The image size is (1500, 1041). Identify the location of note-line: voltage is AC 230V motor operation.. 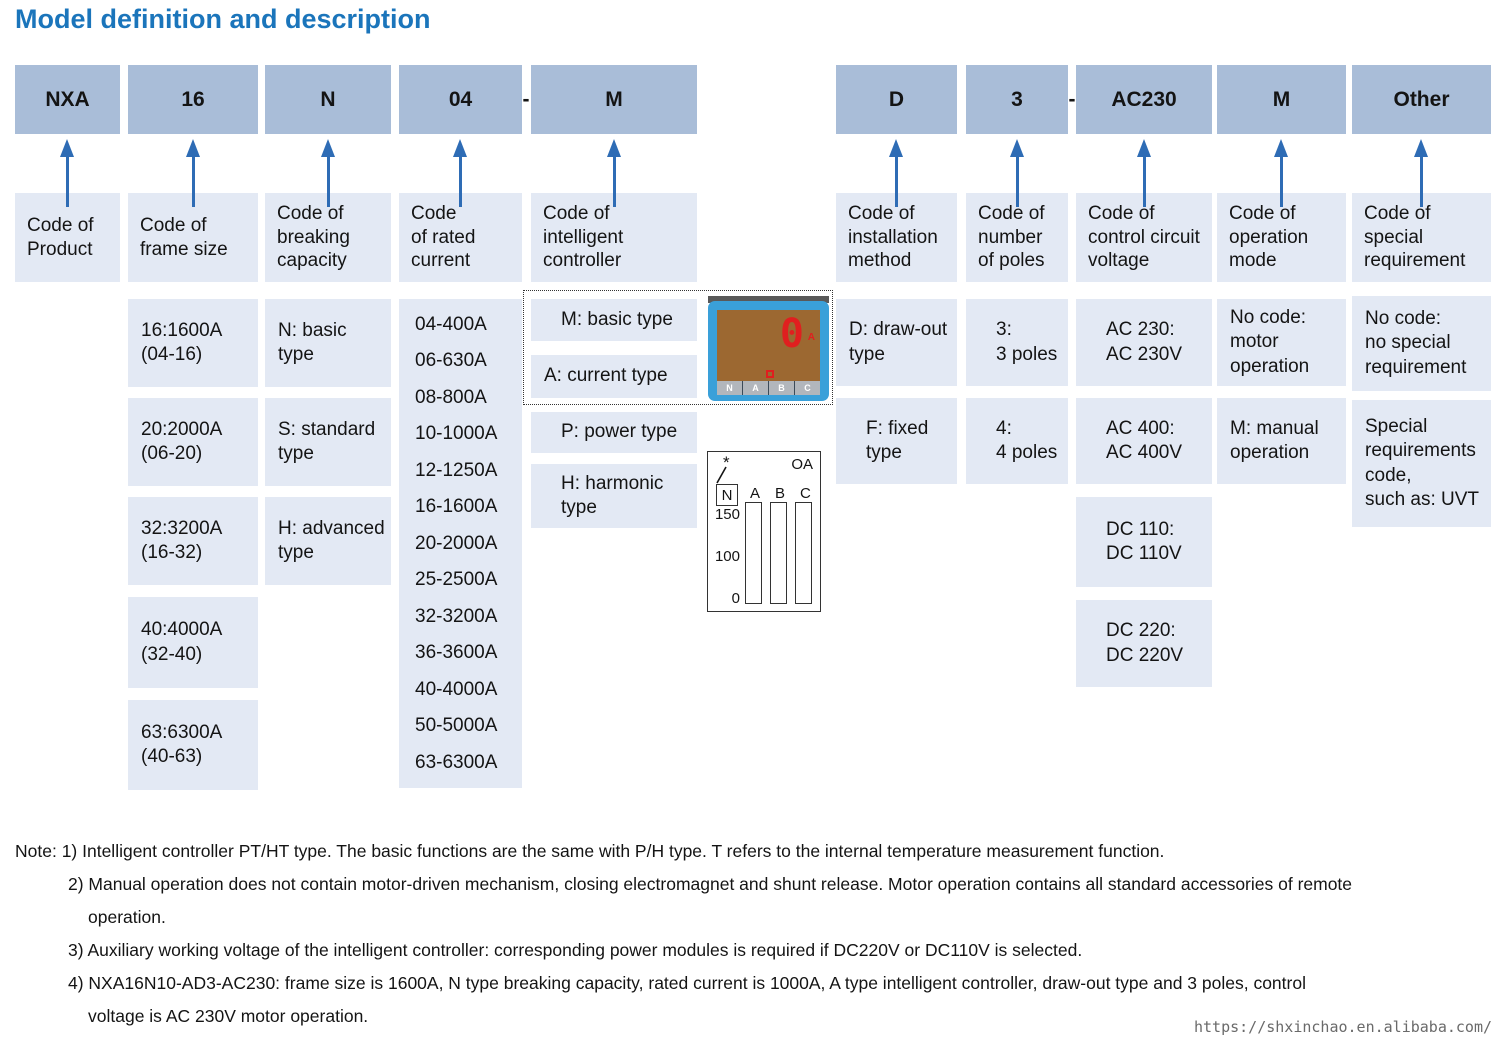
(228, 1016).